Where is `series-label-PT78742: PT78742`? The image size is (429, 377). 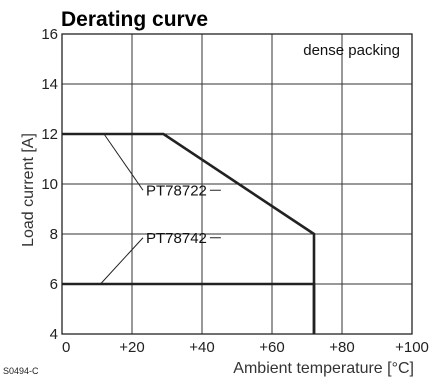
series-label-PT78742: PT78742 is located at coordinates (176, 238).